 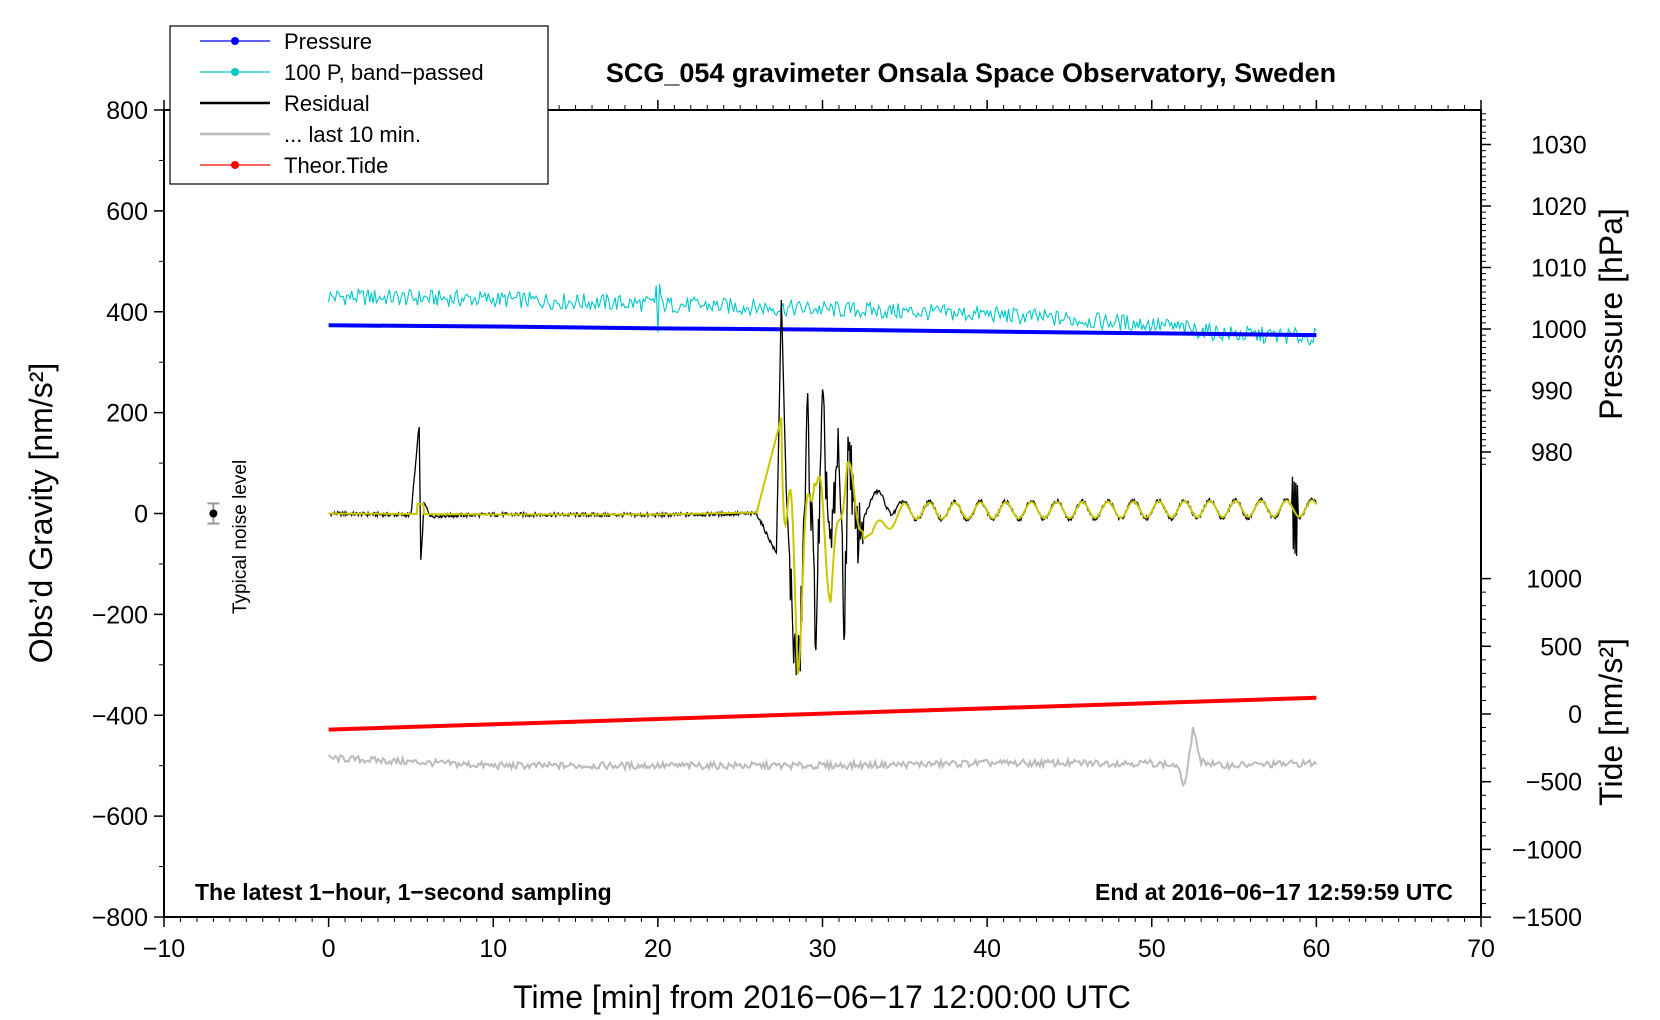 I want to click on legend-label: Residual, so click(x=327, y=103).